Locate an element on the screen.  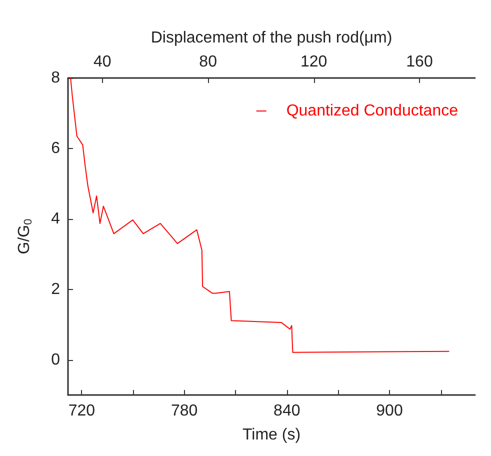
x2-tick-label: 120 is located at coordinates (314, 62).